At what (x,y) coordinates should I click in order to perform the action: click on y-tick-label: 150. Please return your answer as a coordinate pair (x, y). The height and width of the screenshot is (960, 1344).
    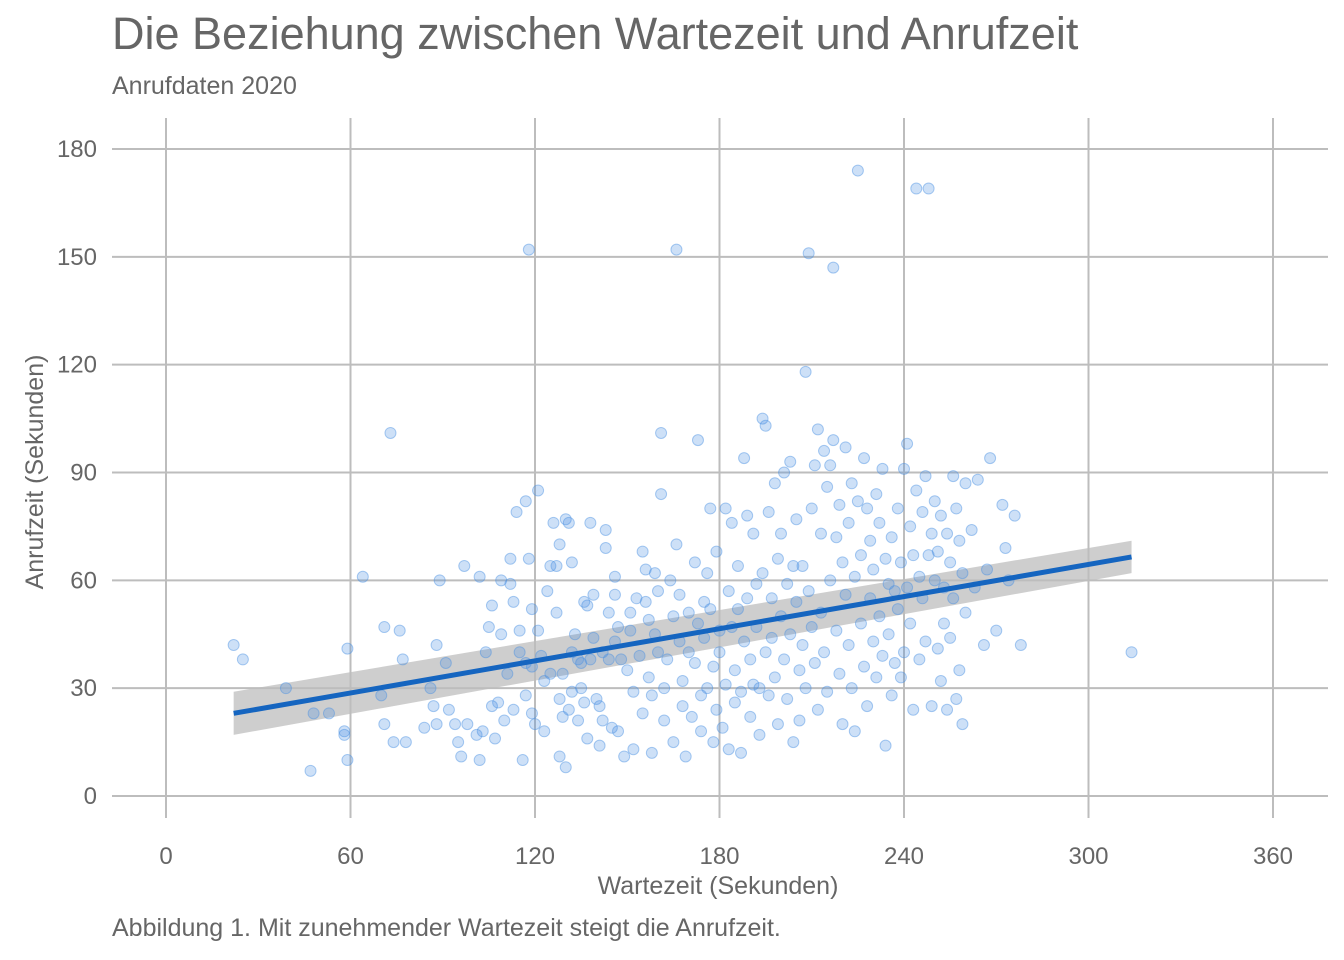
    Looking at the image, I should click on (77, 257).